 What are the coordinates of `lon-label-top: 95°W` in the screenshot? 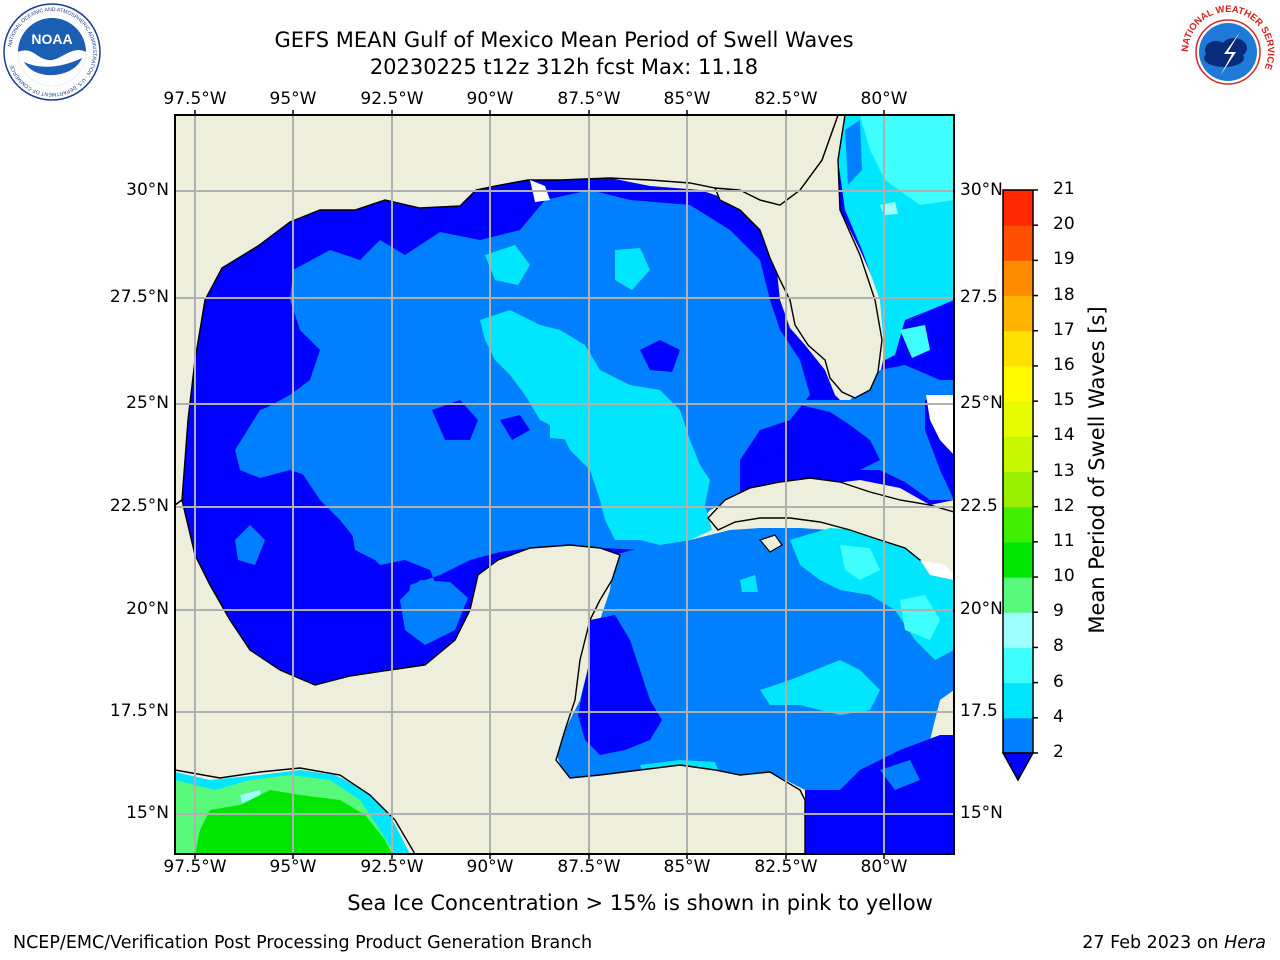 It's located at (293, 99).